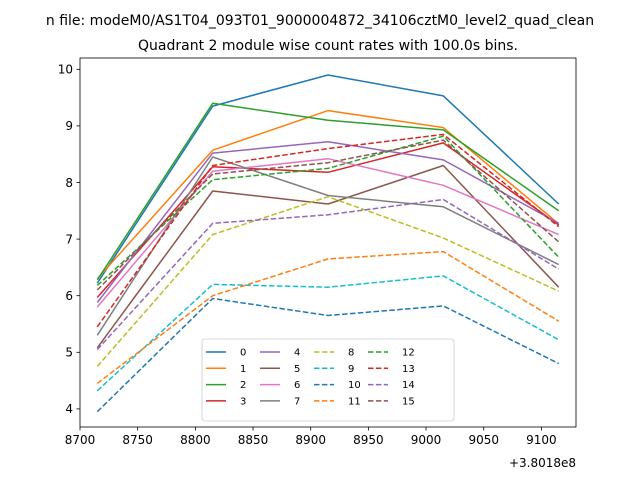 Image resolution: width=640 pixels, height=480 pixels. What do you see at coordinates (408, 353) in the screenshot?
I see `legend-label-12: 12` at bounding box center [408, 353].